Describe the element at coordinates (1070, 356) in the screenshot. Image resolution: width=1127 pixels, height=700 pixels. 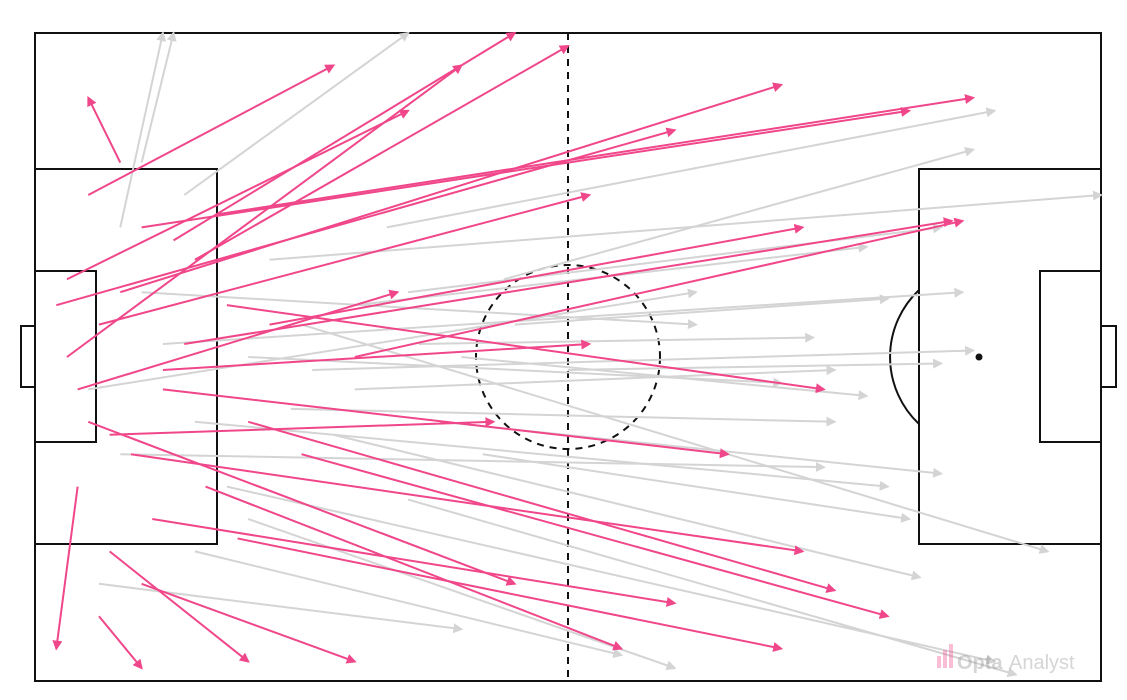
I see `six-yard-box-right` at that location.